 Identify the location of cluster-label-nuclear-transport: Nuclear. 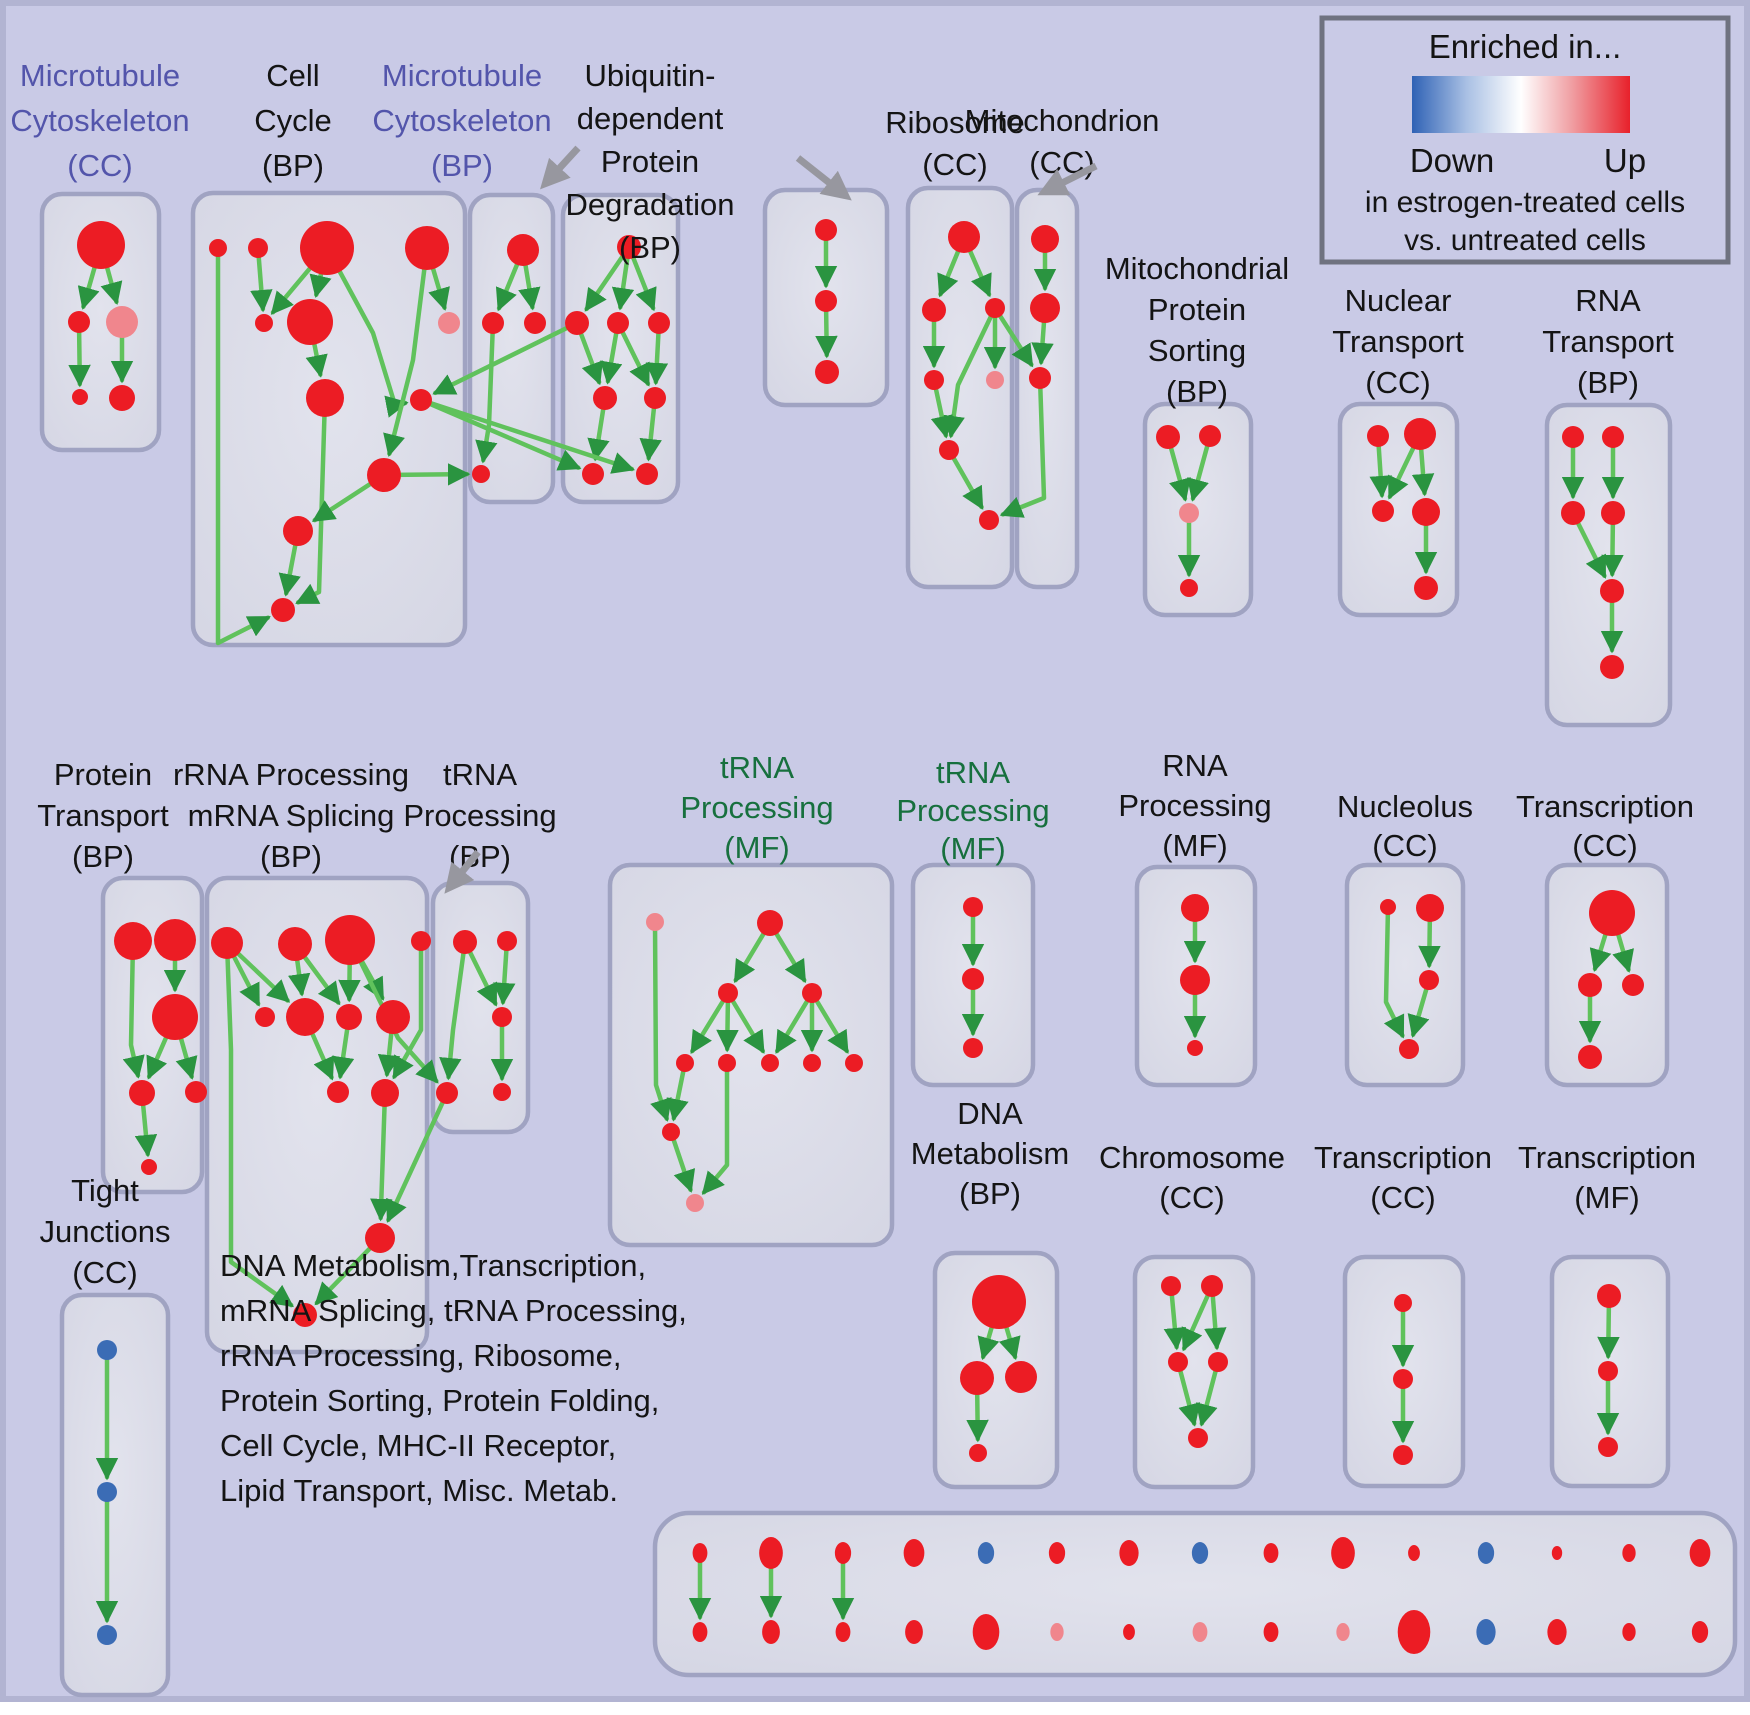
(1398, 300).